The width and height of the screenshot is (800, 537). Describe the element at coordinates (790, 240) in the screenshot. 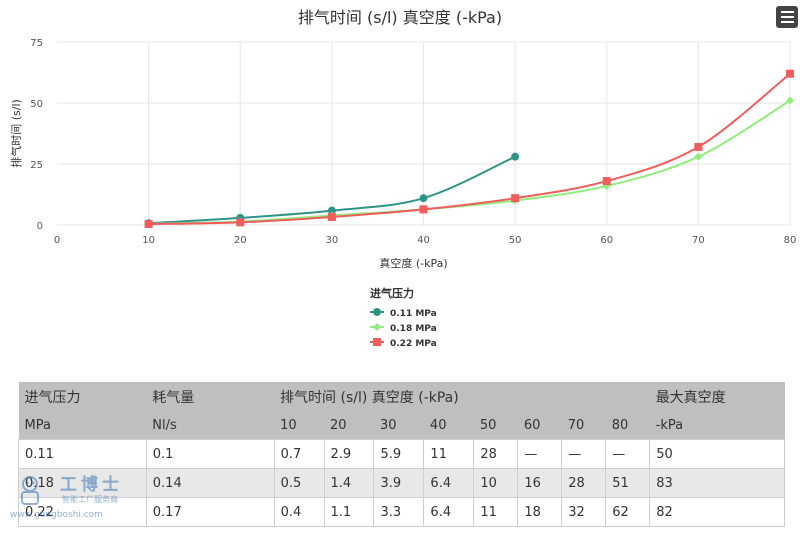

I see `x-tick-label: 80` at that location.